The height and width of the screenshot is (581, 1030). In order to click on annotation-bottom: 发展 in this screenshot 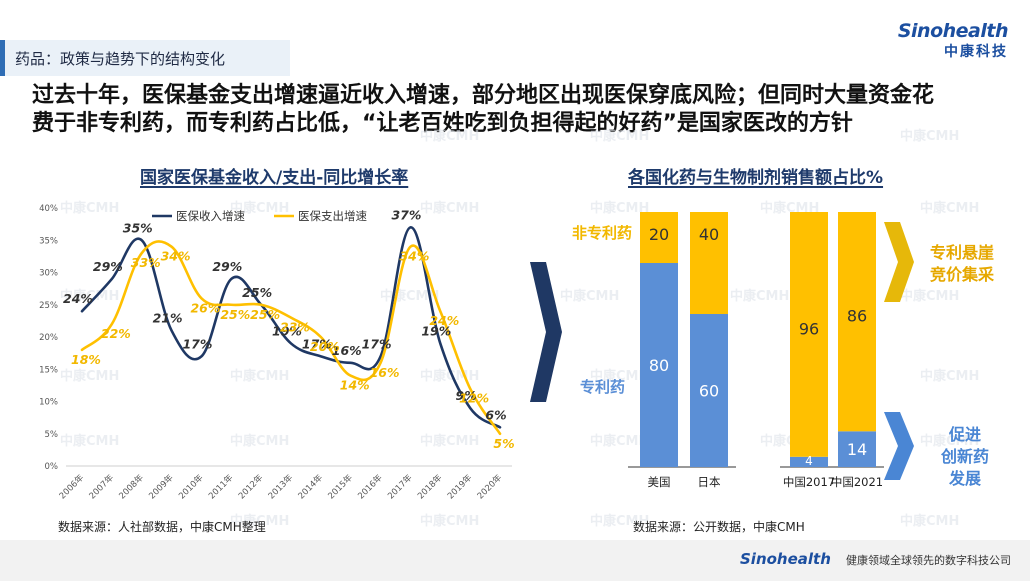, I will do `click(965, 478)`.